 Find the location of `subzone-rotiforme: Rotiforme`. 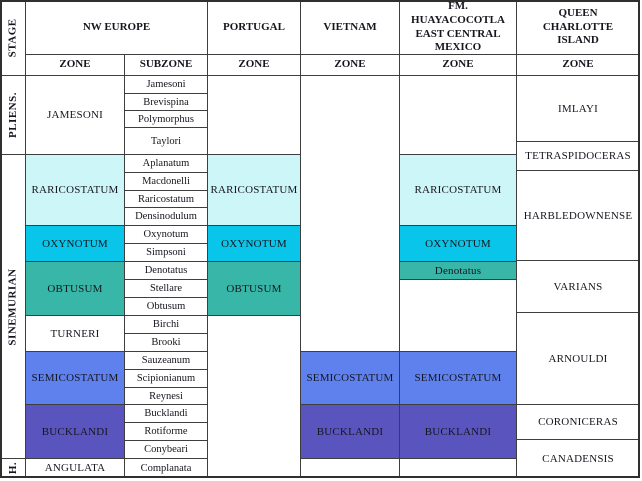

subzone-rotiforme: Rotiforme is located at coordinates (166, 431).